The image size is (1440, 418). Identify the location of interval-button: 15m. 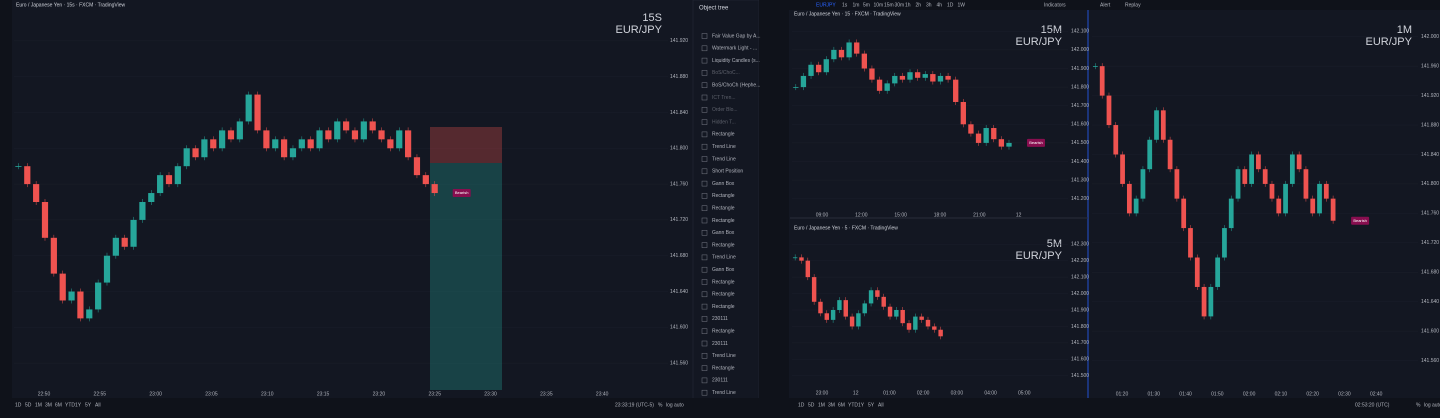
(889, 5).